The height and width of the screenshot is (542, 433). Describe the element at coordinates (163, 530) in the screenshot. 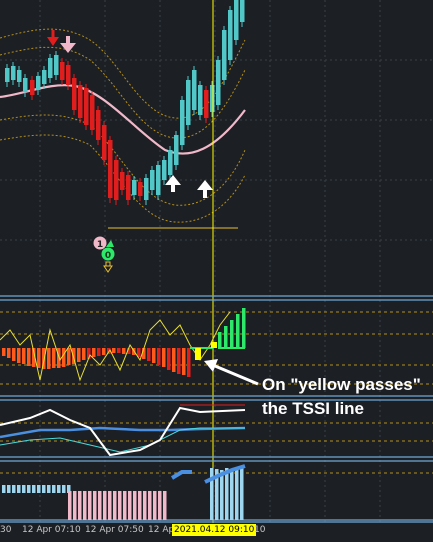

I see `time-label-3: 12 Apr` at that location.